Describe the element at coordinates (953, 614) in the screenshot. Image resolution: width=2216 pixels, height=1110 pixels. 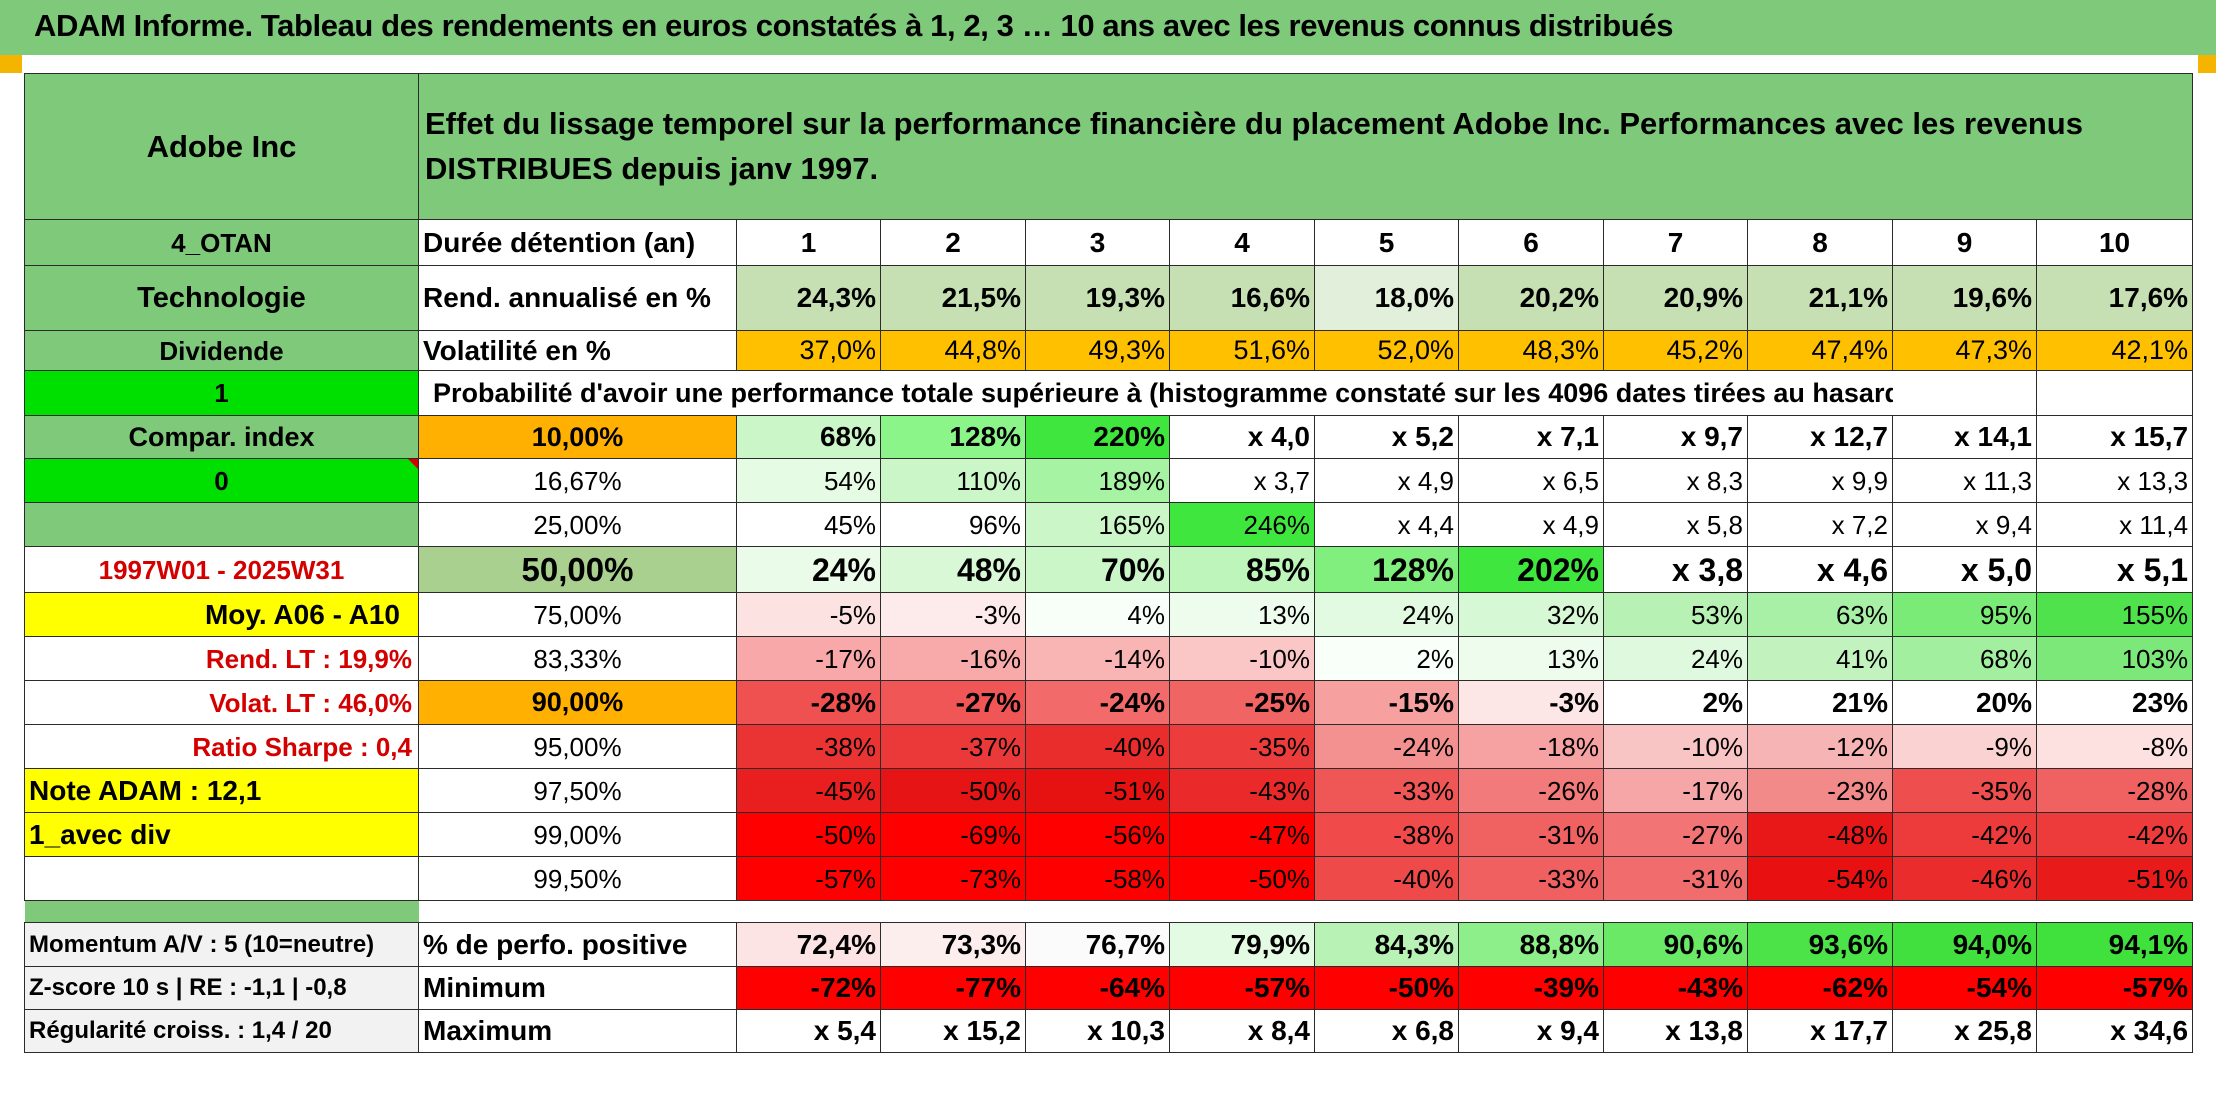
I see `quantile-value: -3%` at that location.